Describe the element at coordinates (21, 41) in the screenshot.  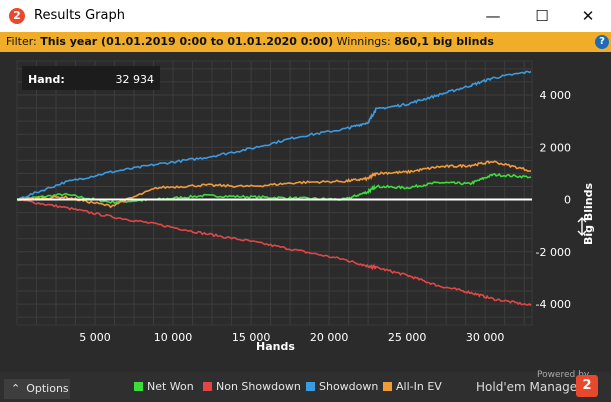
I see `filter-label: Filter:` at that location.